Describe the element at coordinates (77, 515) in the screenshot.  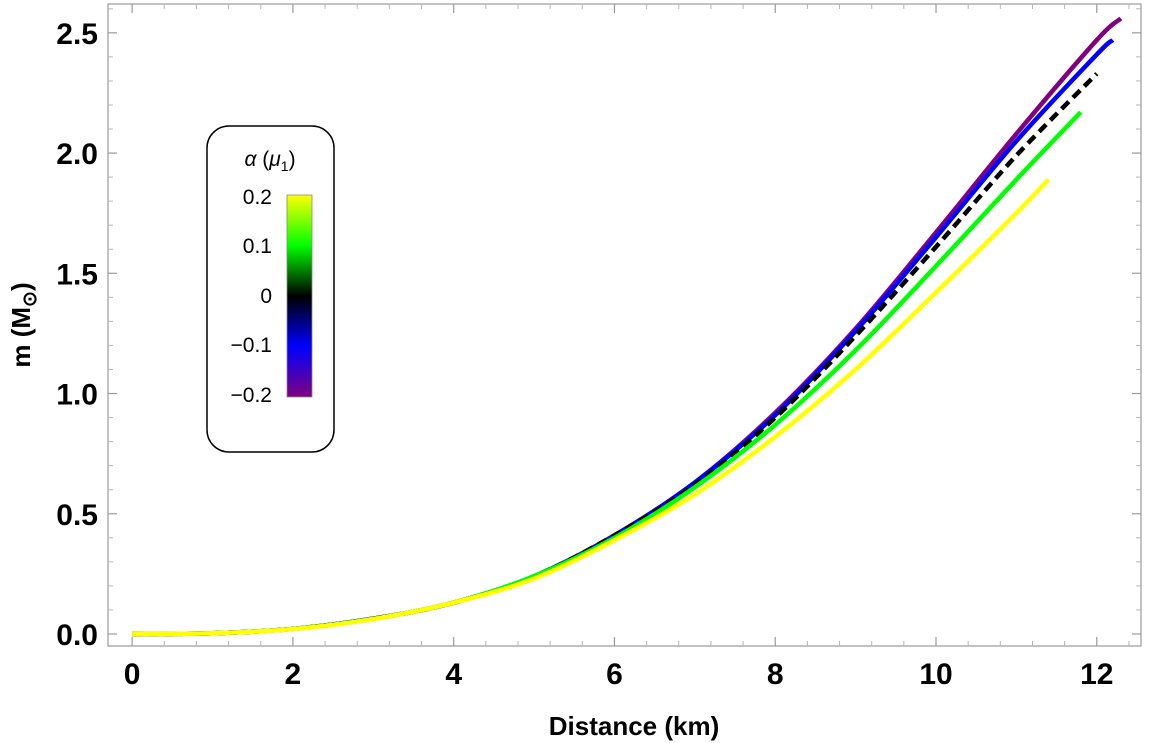
I see `y-tick-label: 0.5` at that location.